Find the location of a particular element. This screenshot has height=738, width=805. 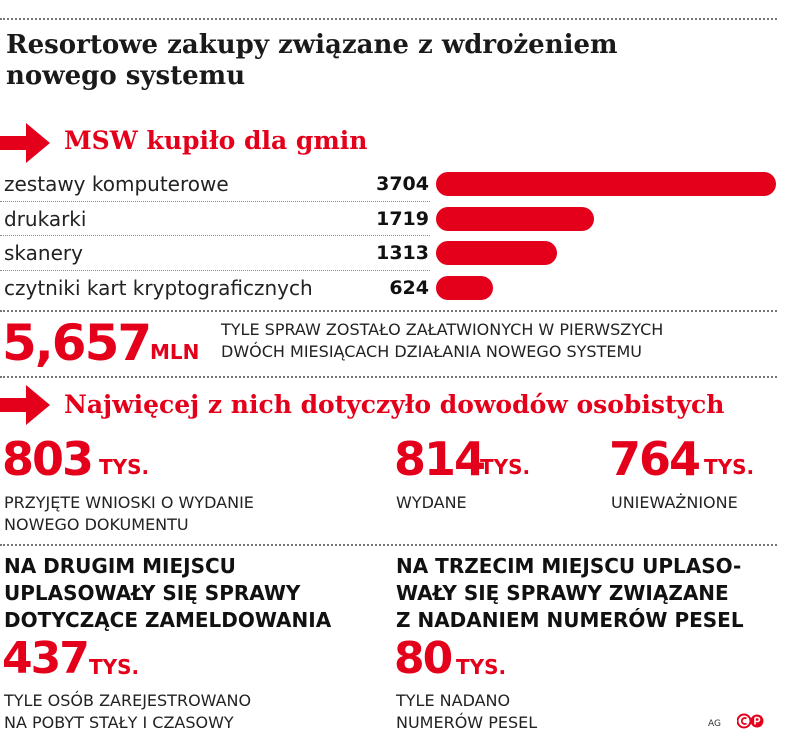

title-line-2: nowego systemu is located at coordinates (126, 76).